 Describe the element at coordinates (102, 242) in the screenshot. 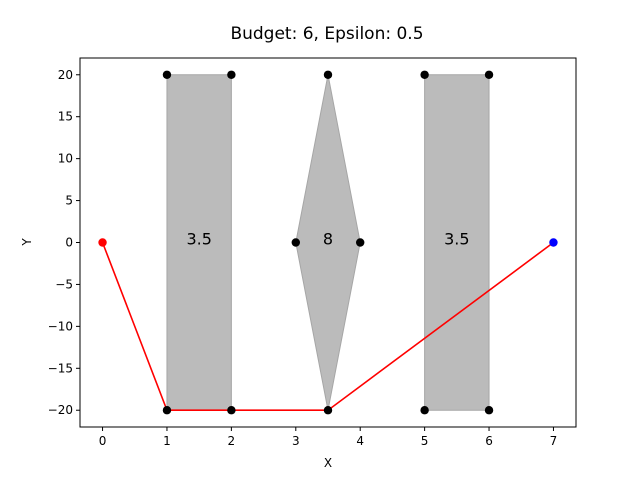

I see `start-point` at that location.